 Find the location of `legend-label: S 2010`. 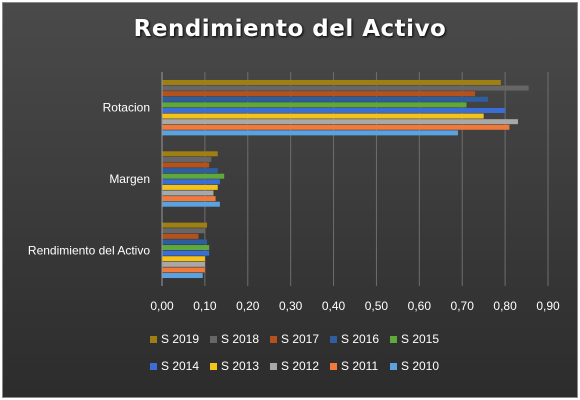

legend-label: S 2010 is located at coordinates (420, 366).